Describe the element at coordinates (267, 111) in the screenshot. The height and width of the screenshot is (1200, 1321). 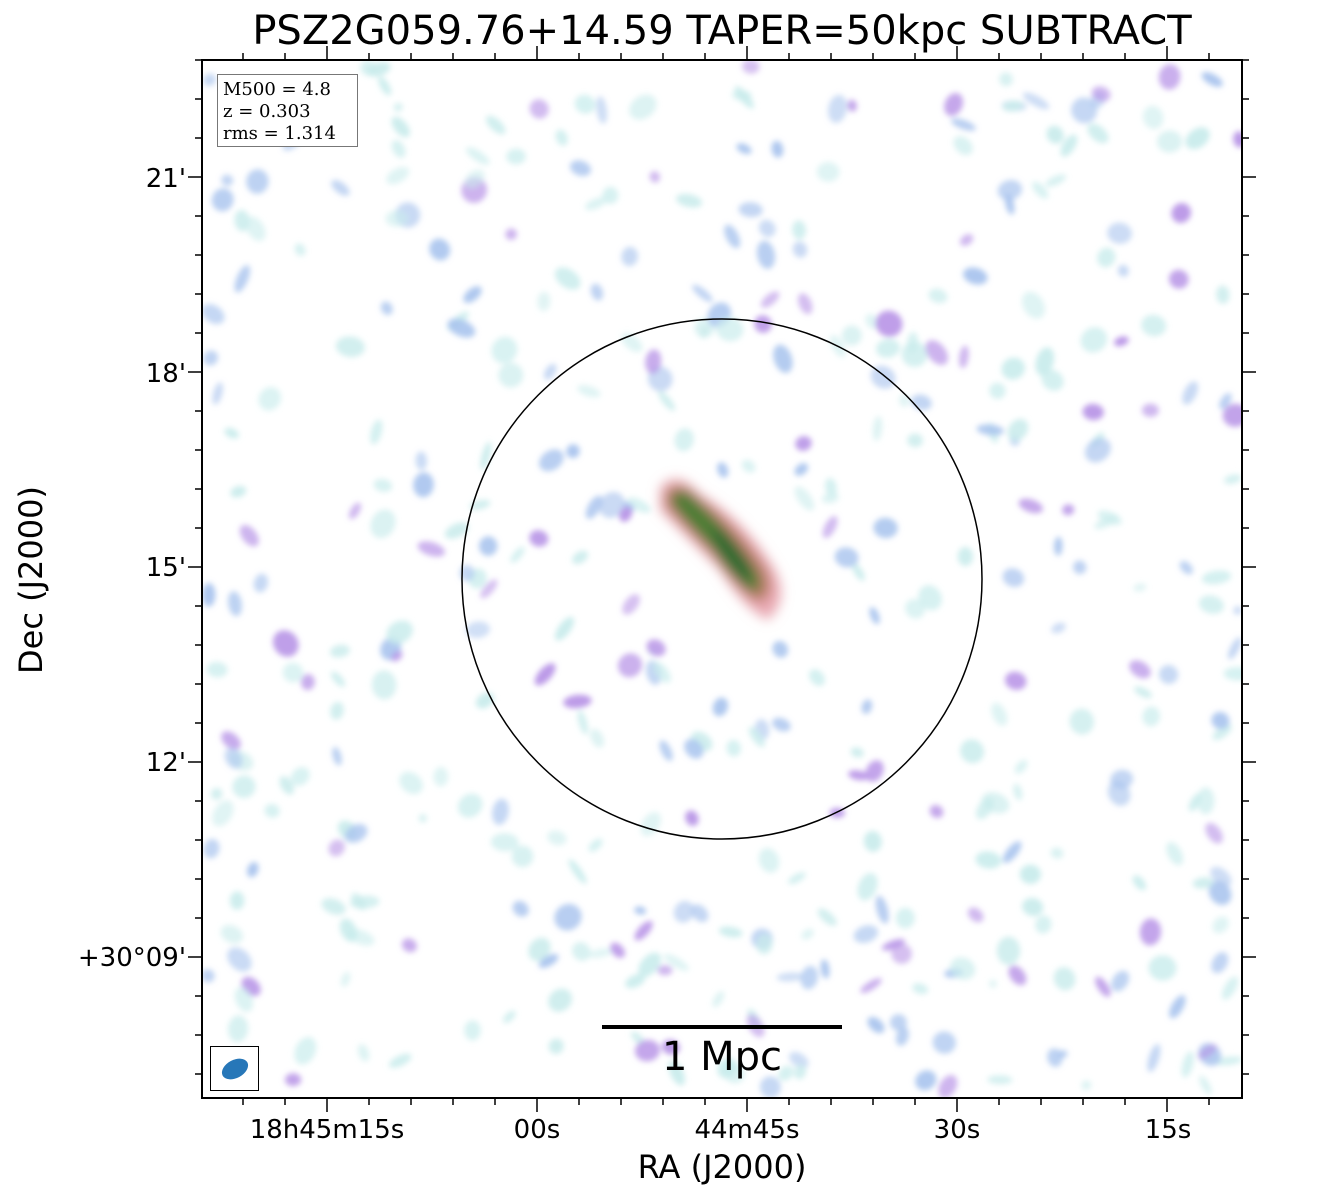
I see `redshift-line: z = 0.303` at that location.